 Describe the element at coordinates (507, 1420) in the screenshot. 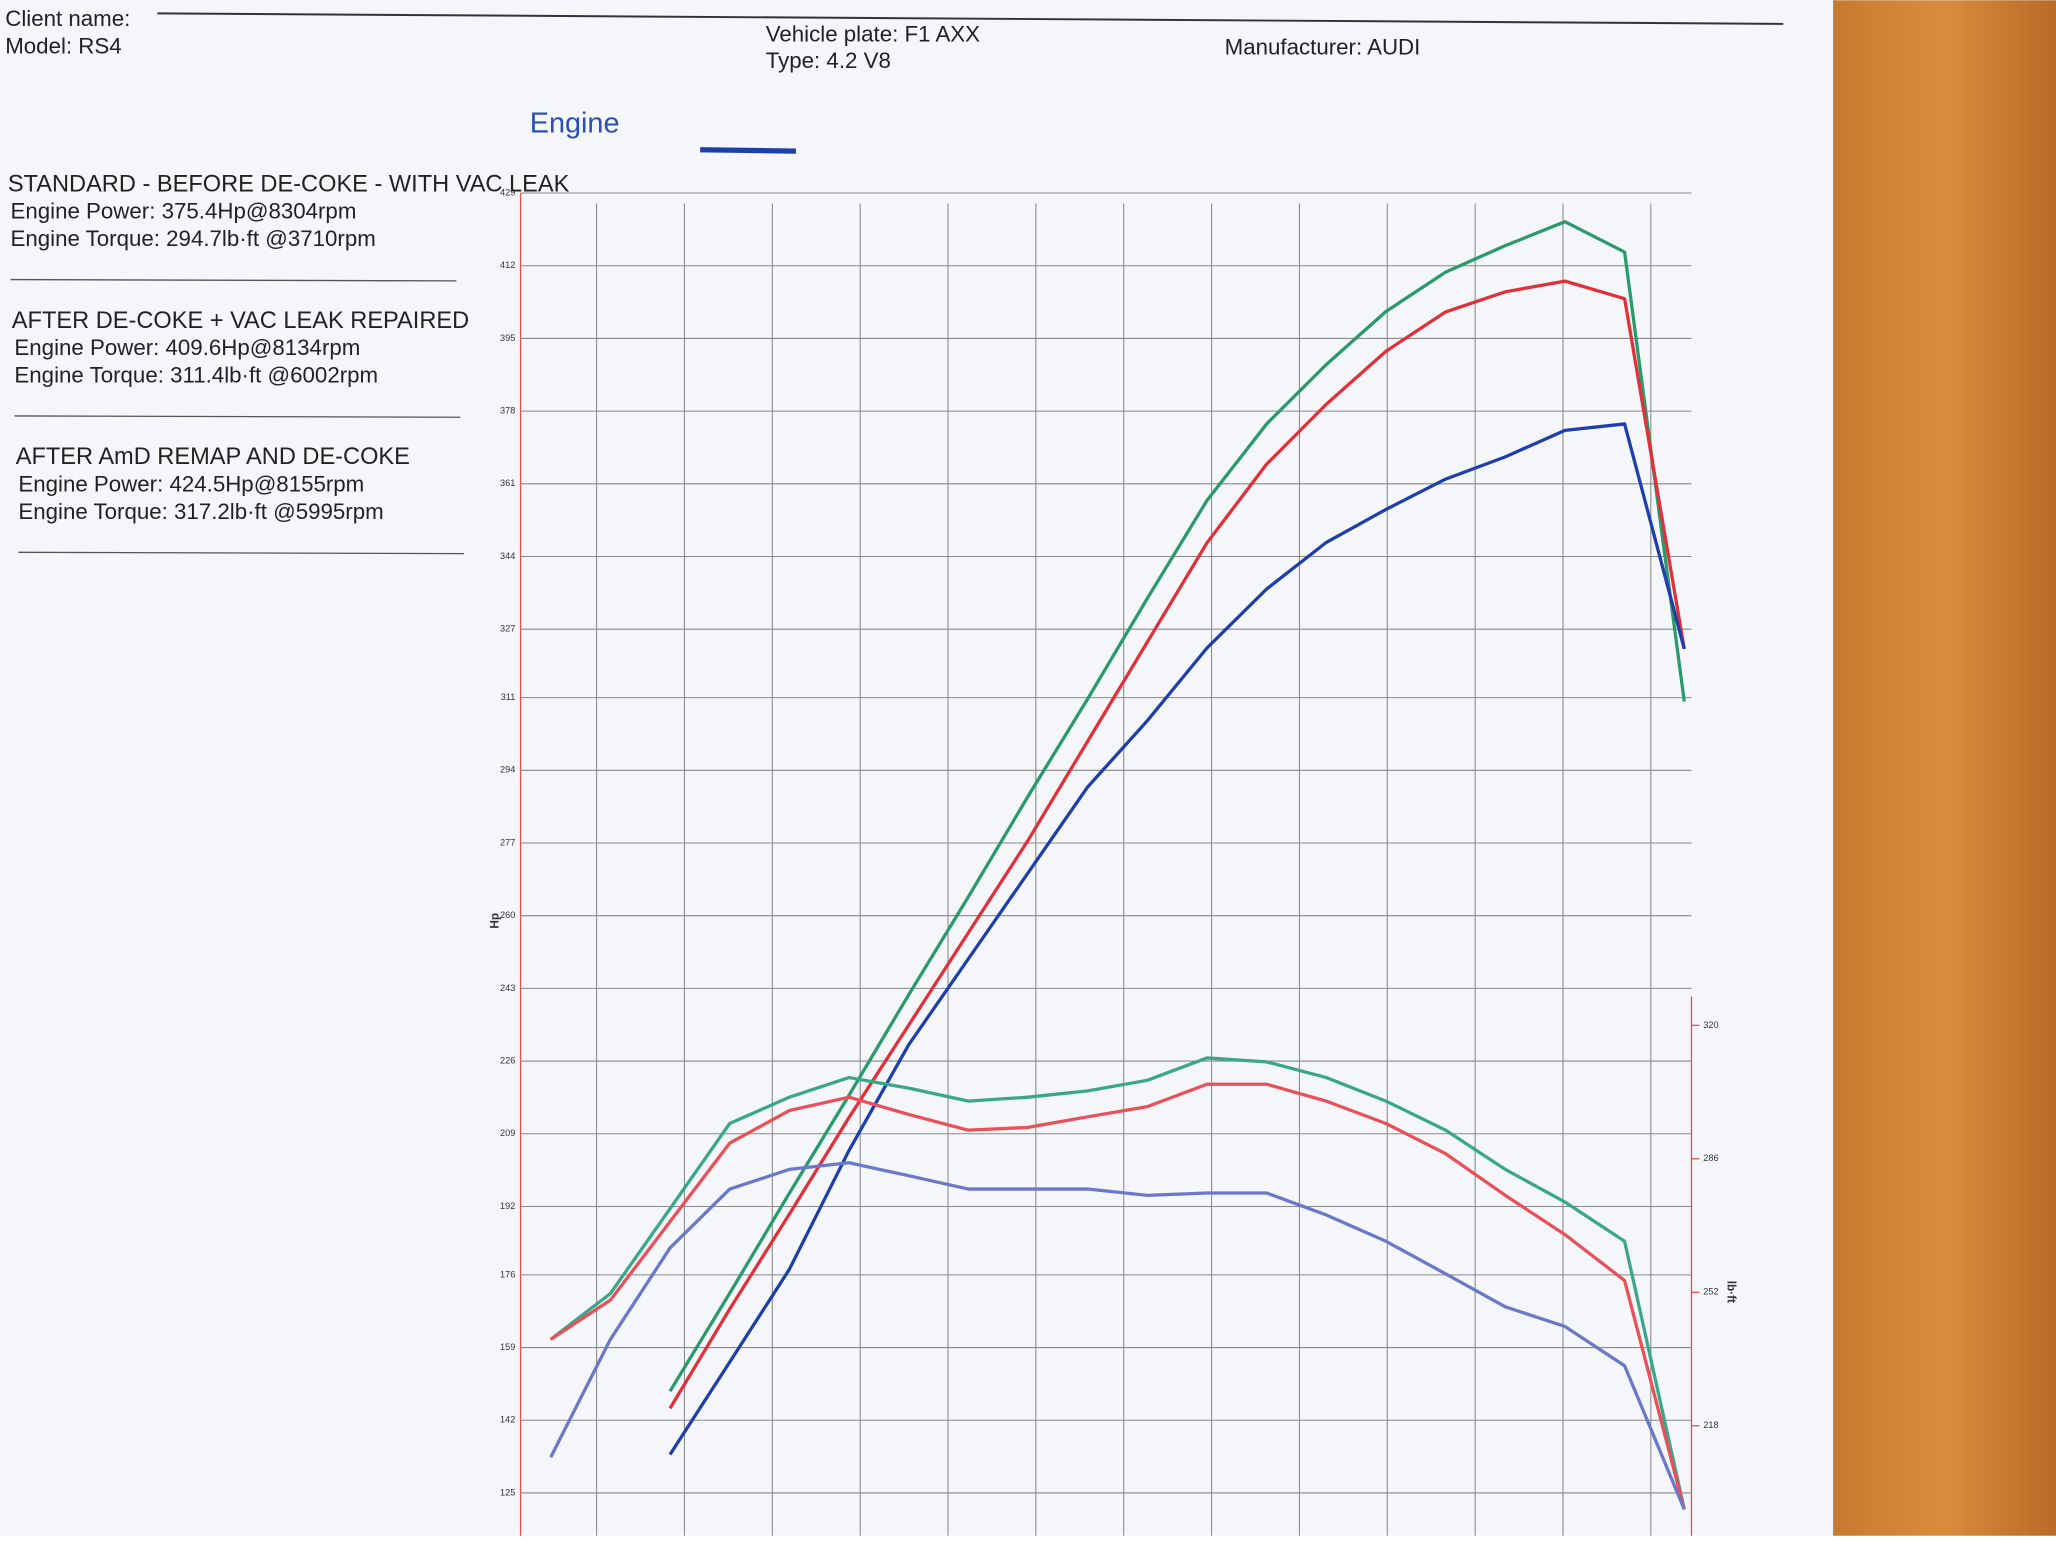

I see `y-tick-label: 142` at that location.